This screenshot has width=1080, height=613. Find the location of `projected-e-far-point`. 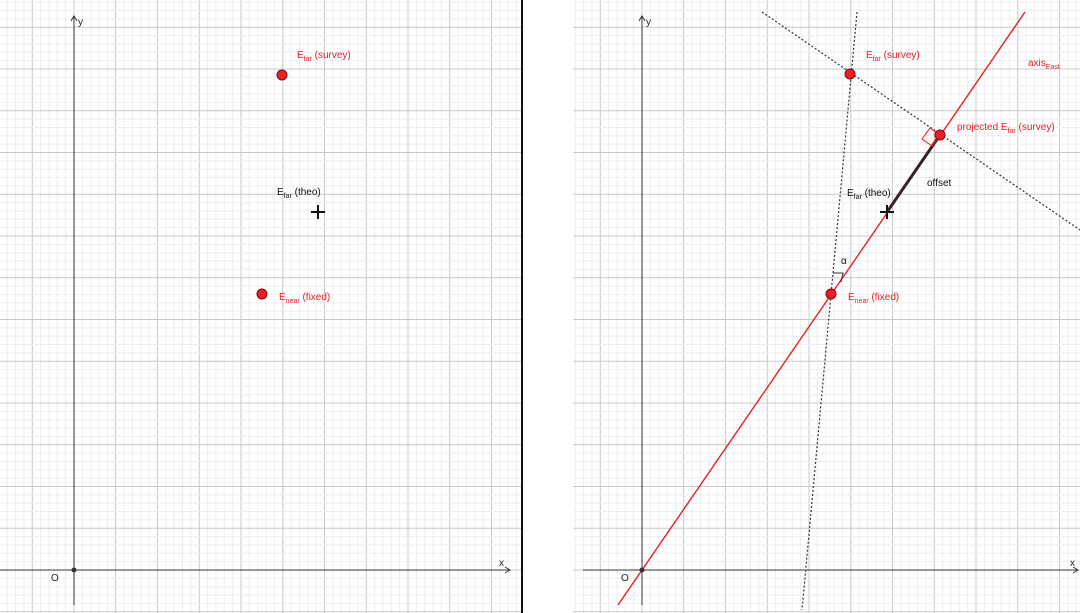

projected-e-far-point is located at coordinates (940, 135).